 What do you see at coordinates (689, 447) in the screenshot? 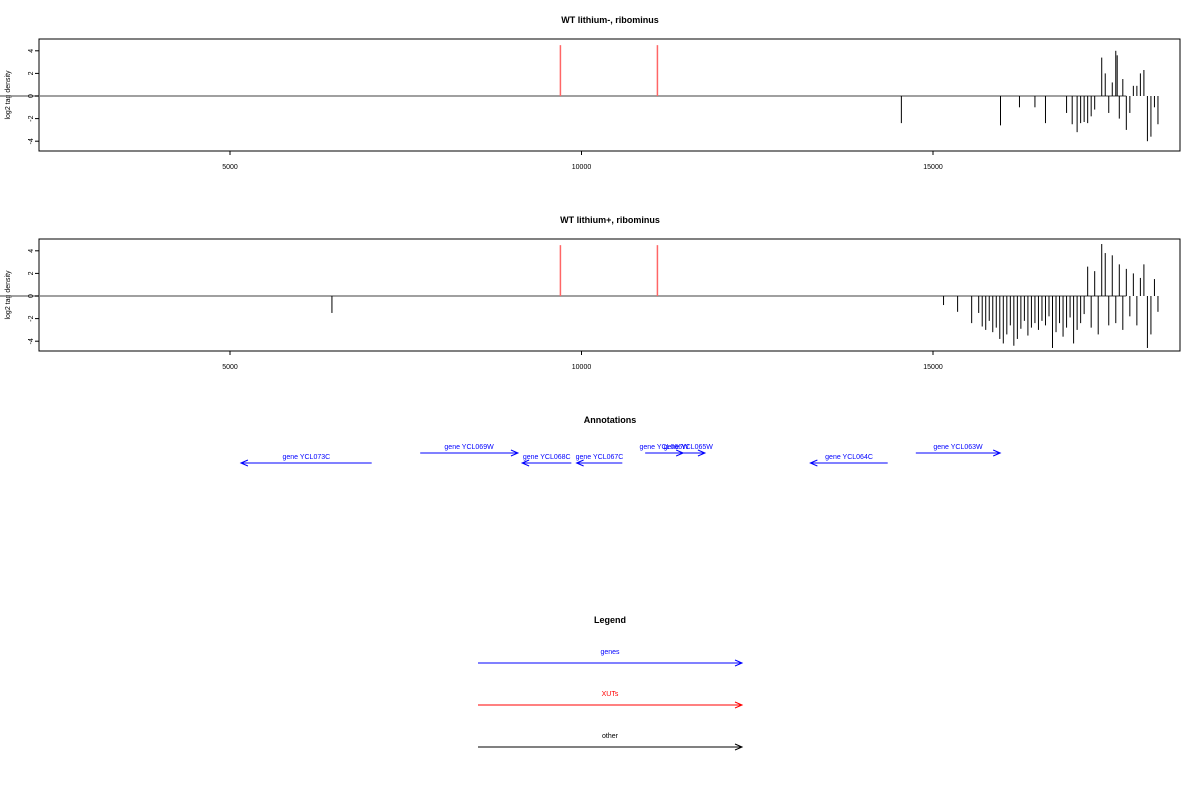
I see `gene-label: gene YCL065W` at bounding box center [689, 447].